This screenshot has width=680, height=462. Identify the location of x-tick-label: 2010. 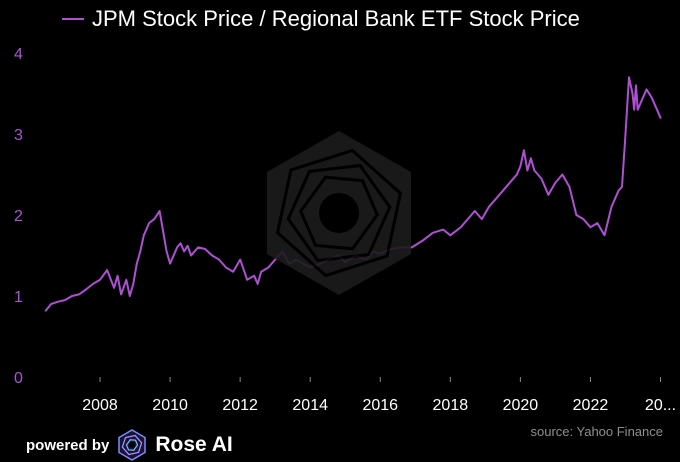
(170, 405).